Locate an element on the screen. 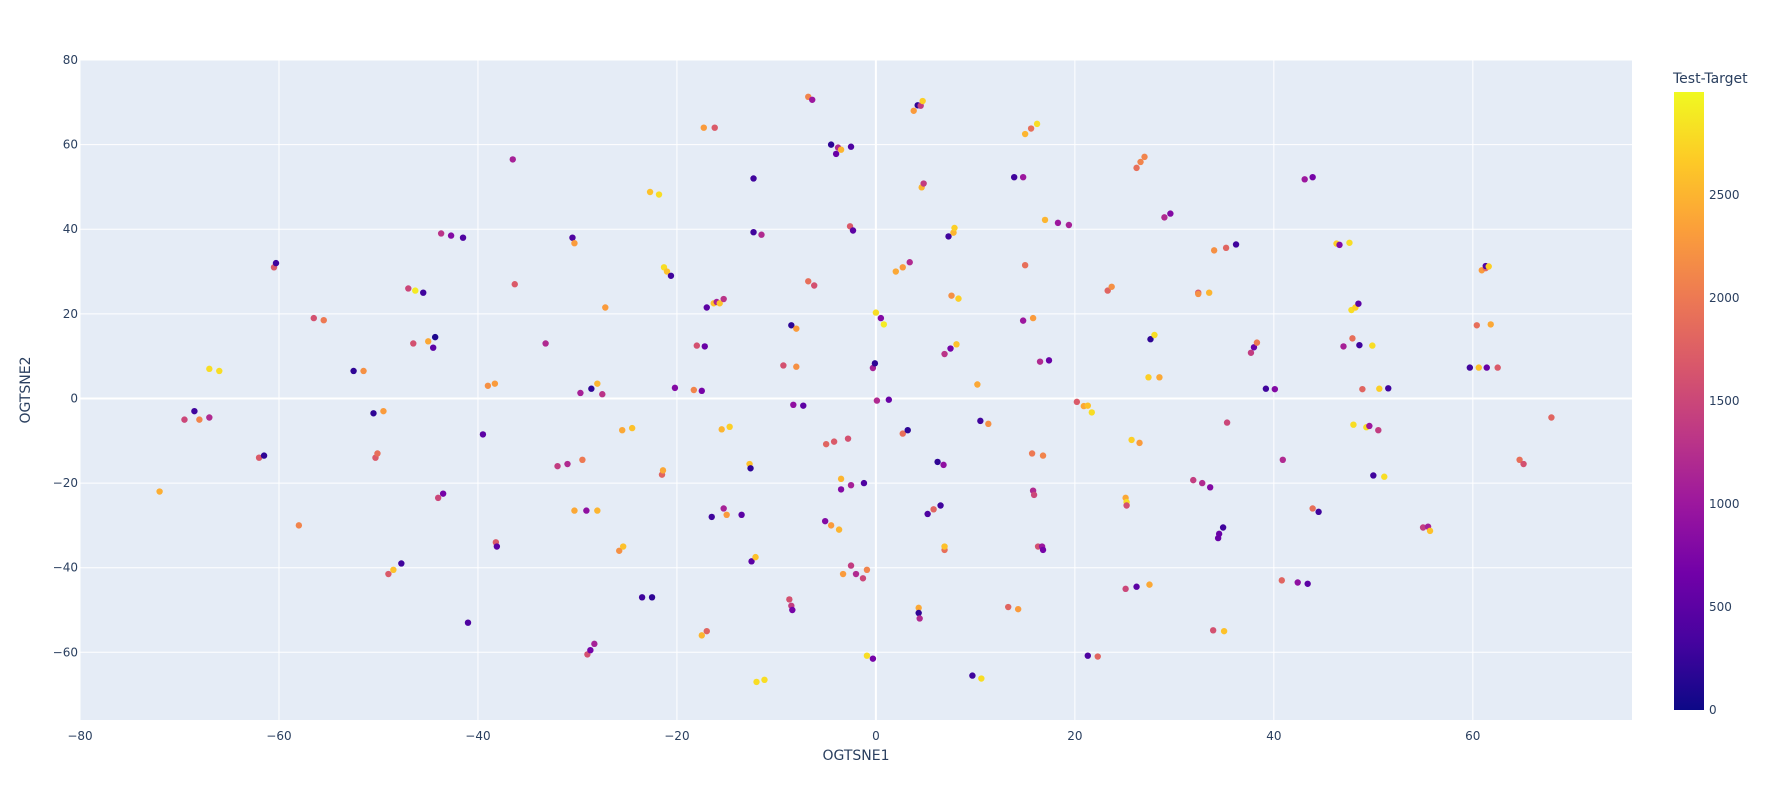  colorbar-tick-label: 0 is located at coordinates (1713, 710).